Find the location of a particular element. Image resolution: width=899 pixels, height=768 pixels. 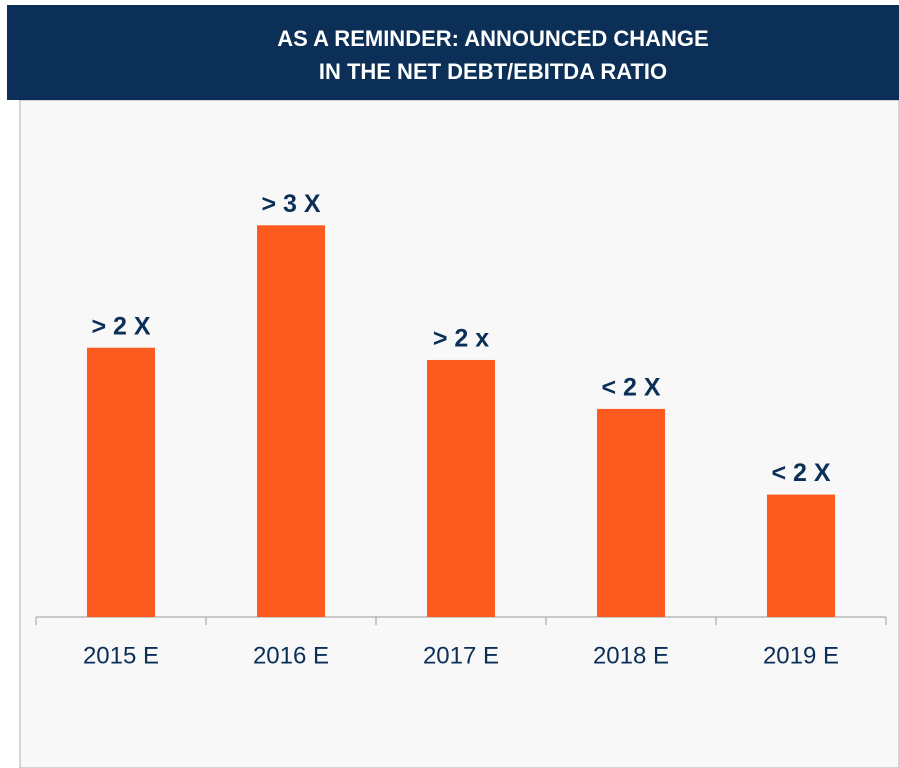

value-label: > 3 X is located at coordinates (290, 204).